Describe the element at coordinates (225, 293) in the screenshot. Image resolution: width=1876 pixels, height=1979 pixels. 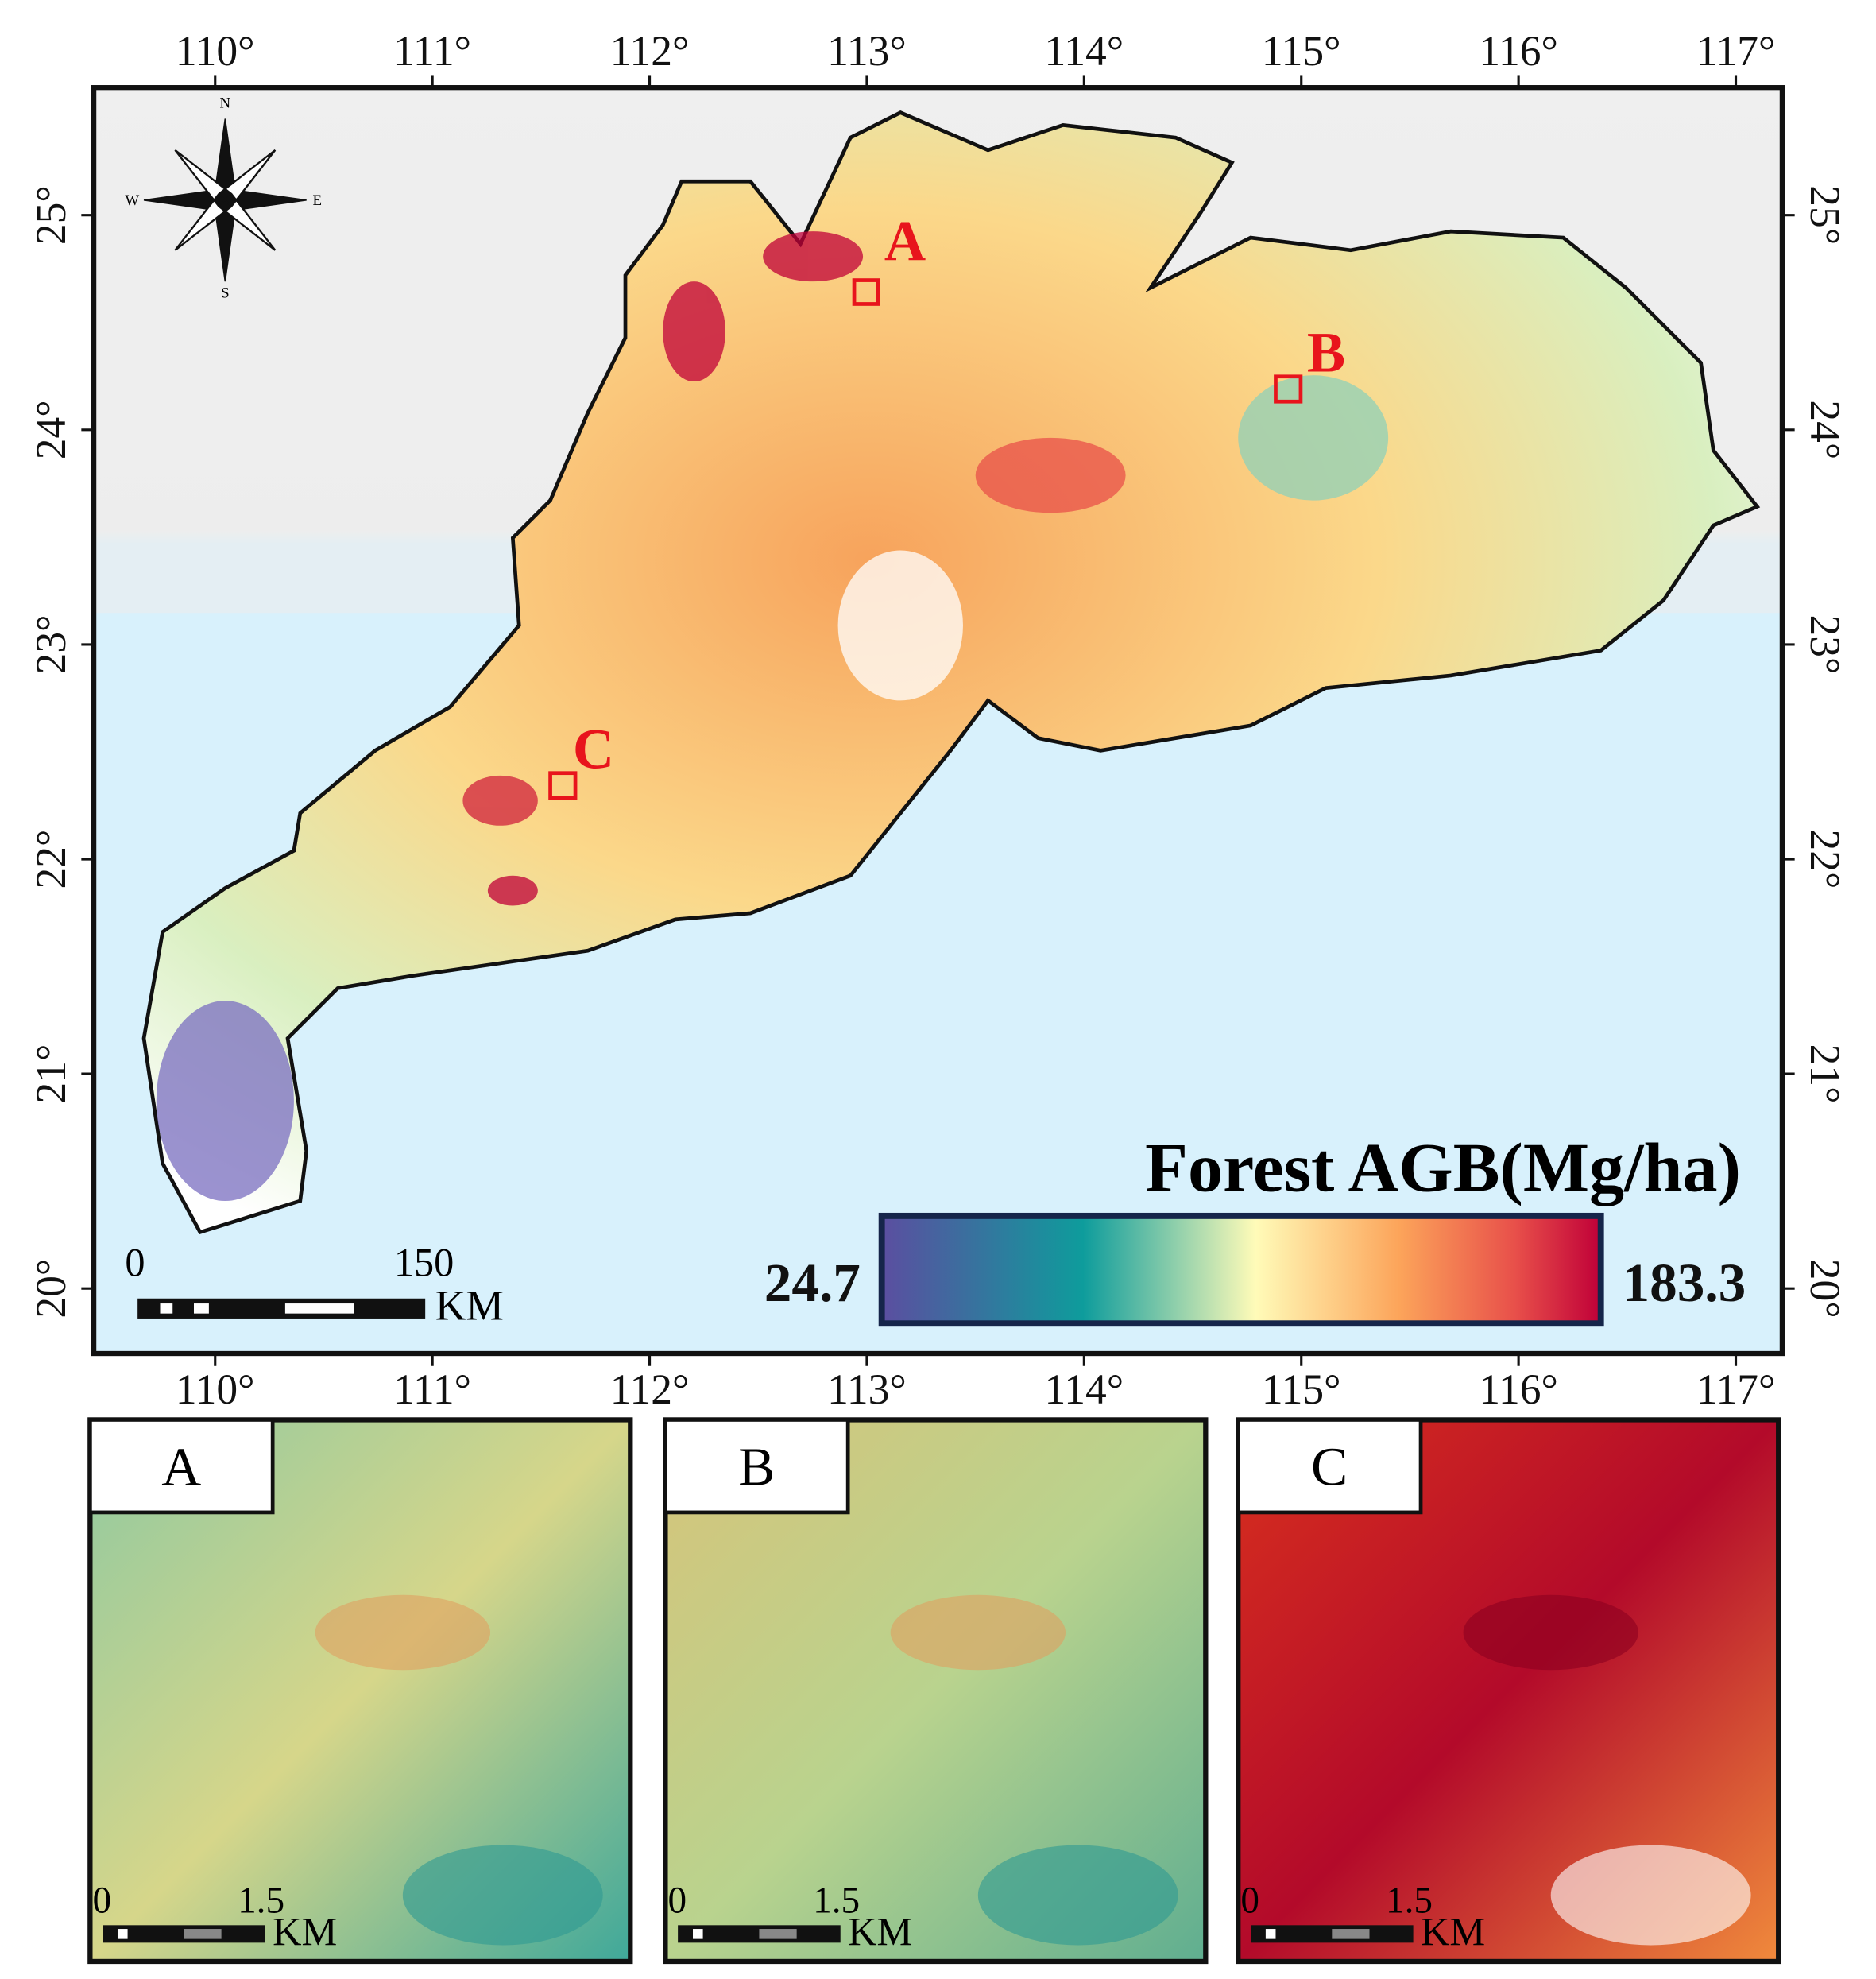
I see `compass-label: S` at that location.